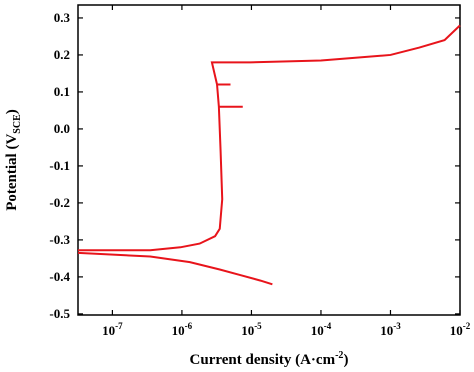 The width and height of the screenshot is (474, 372). What do you see at coordinates (189, 326) in the screenshot?
I see `tick-exponent: -6` at bounding box center [189, 326].